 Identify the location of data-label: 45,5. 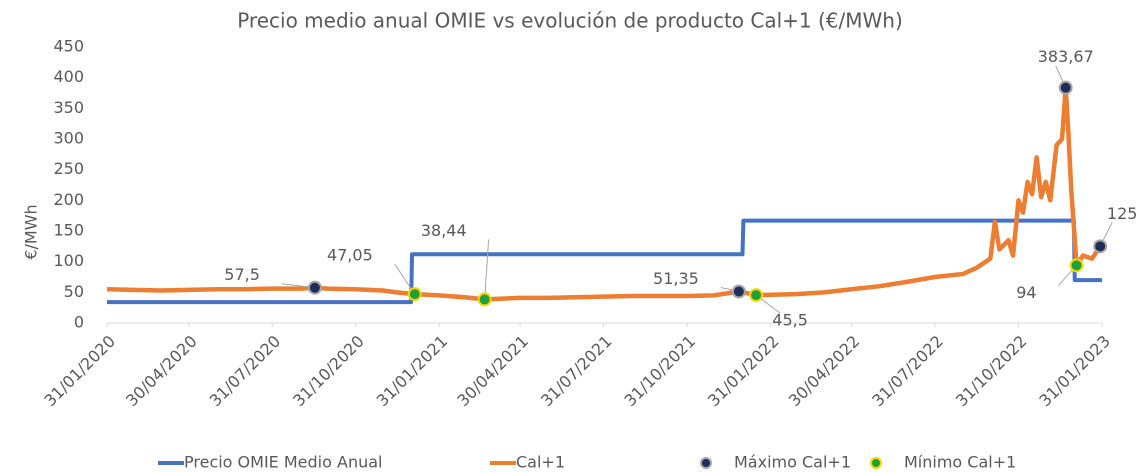
(790, 320).